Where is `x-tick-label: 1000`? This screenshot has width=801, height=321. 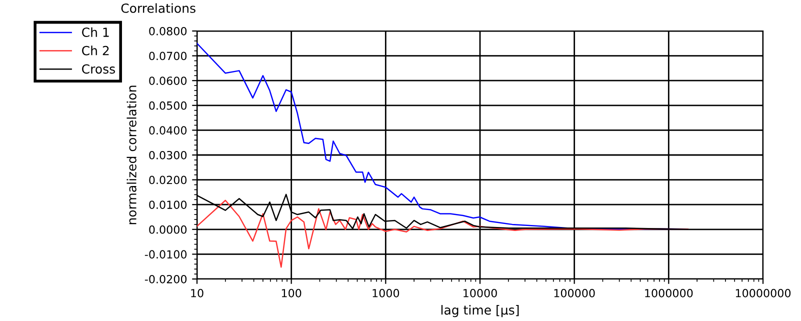
x-tick-label: 1000 is located at coordinates (386, 293).